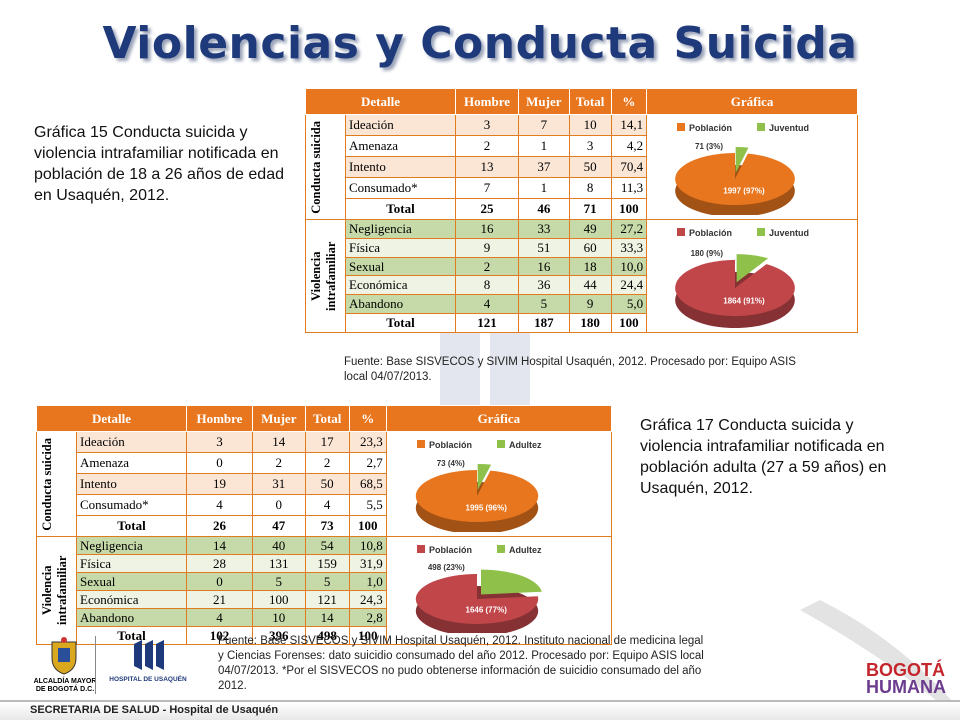 This screenshot has width=960, height=720. I want to click on graph17-hombre-cell: 21, so click(219, 599).